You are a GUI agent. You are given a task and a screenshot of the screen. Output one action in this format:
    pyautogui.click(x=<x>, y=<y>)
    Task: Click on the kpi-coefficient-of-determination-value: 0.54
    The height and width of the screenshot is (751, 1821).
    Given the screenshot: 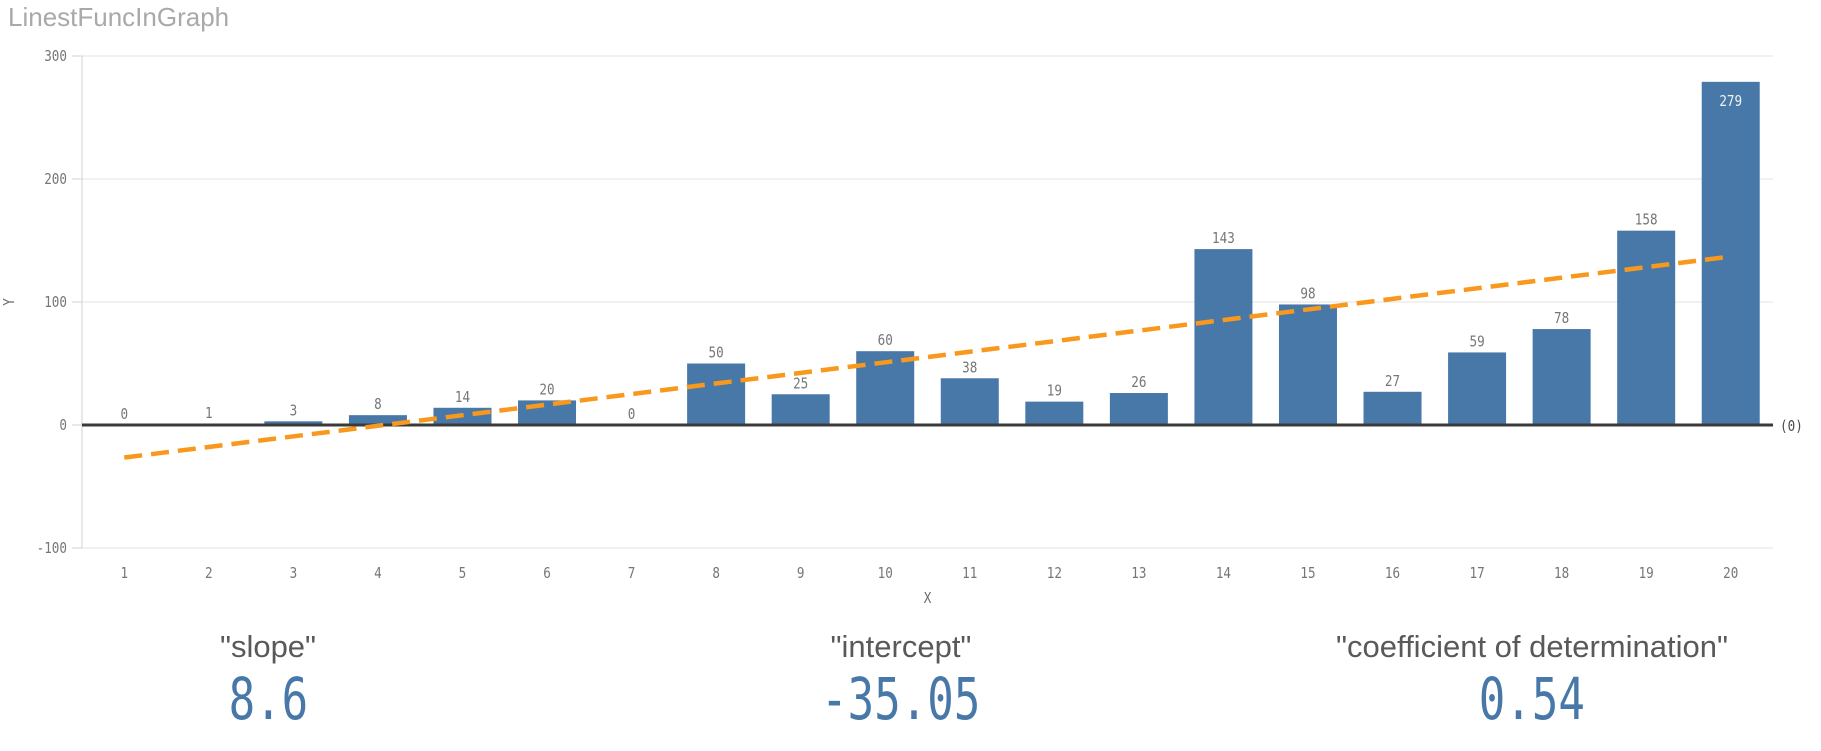 What is the action you would take?
    pyautogui.click(x=1532, y=699)
    